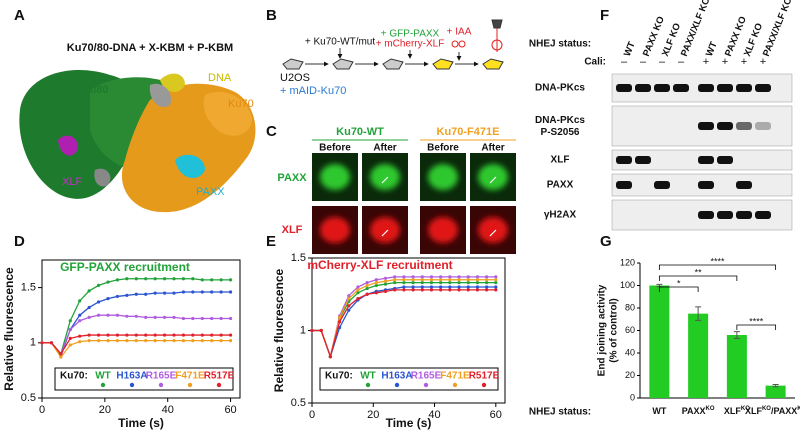 The width and height of the screenshot is (800, 432). I want to click on structure-label: Ku80, so click(95, 90).